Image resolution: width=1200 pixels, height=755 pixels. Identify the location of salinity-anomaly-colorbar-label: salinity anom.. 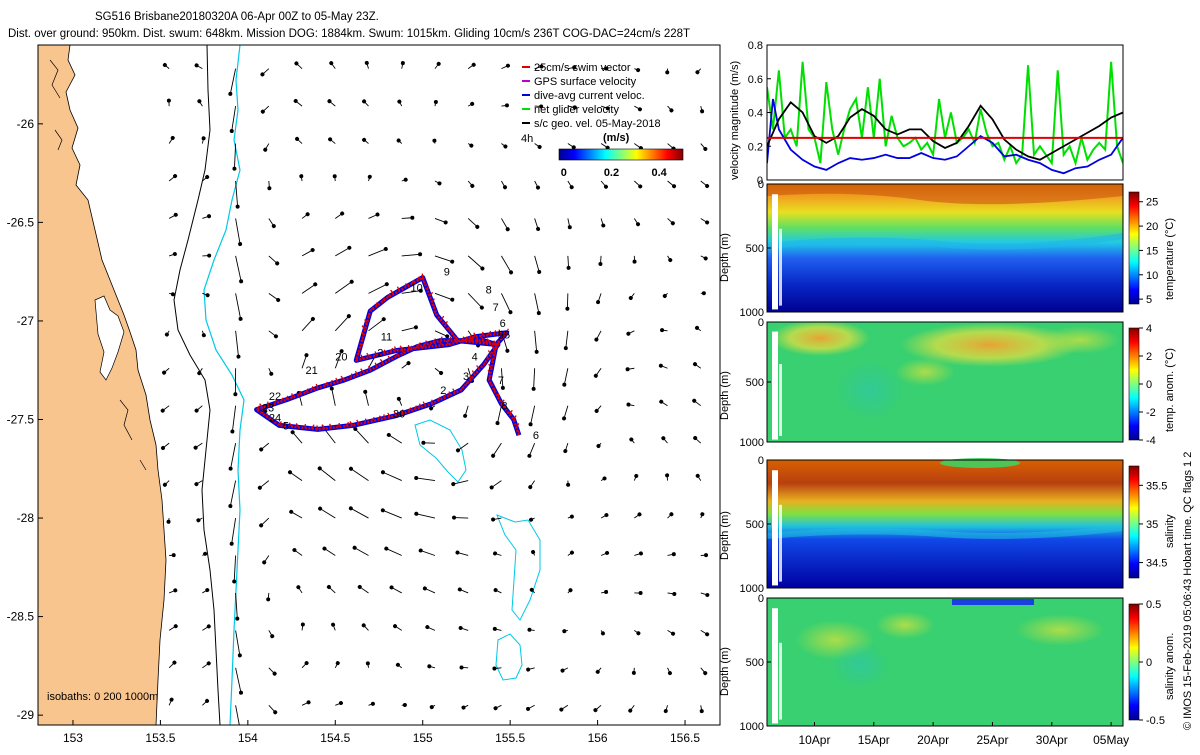
(1170, 666).